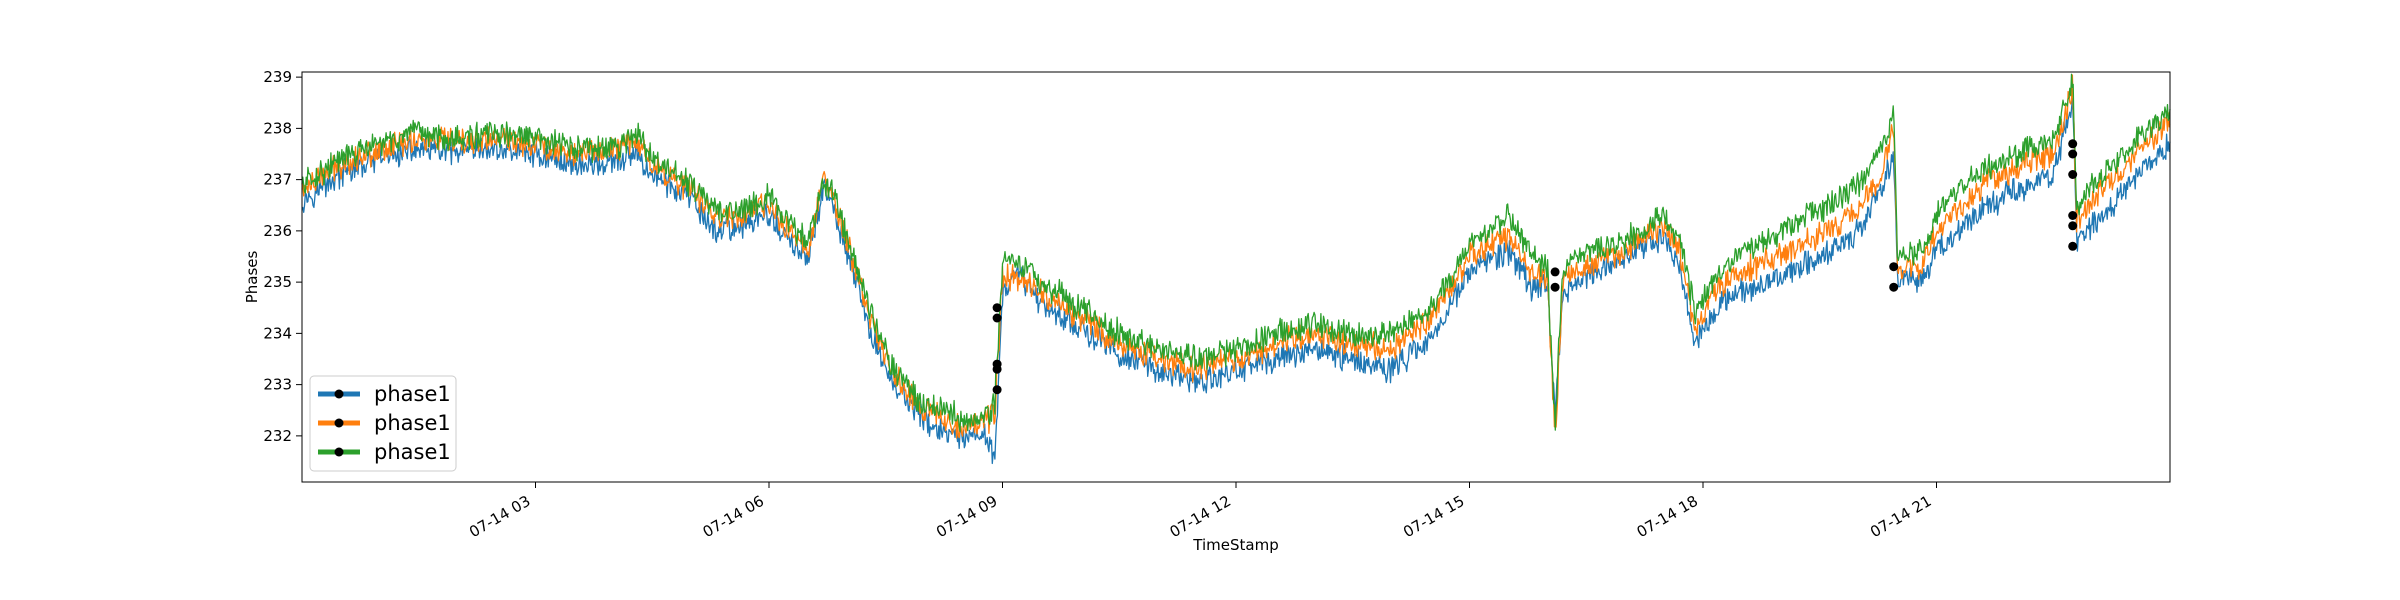 This screenshot has width=2400, height=600. Describe the element at coordinates (1433, 516) in the screenshot. I see `x-tick-label: 07-14 15` at that location.